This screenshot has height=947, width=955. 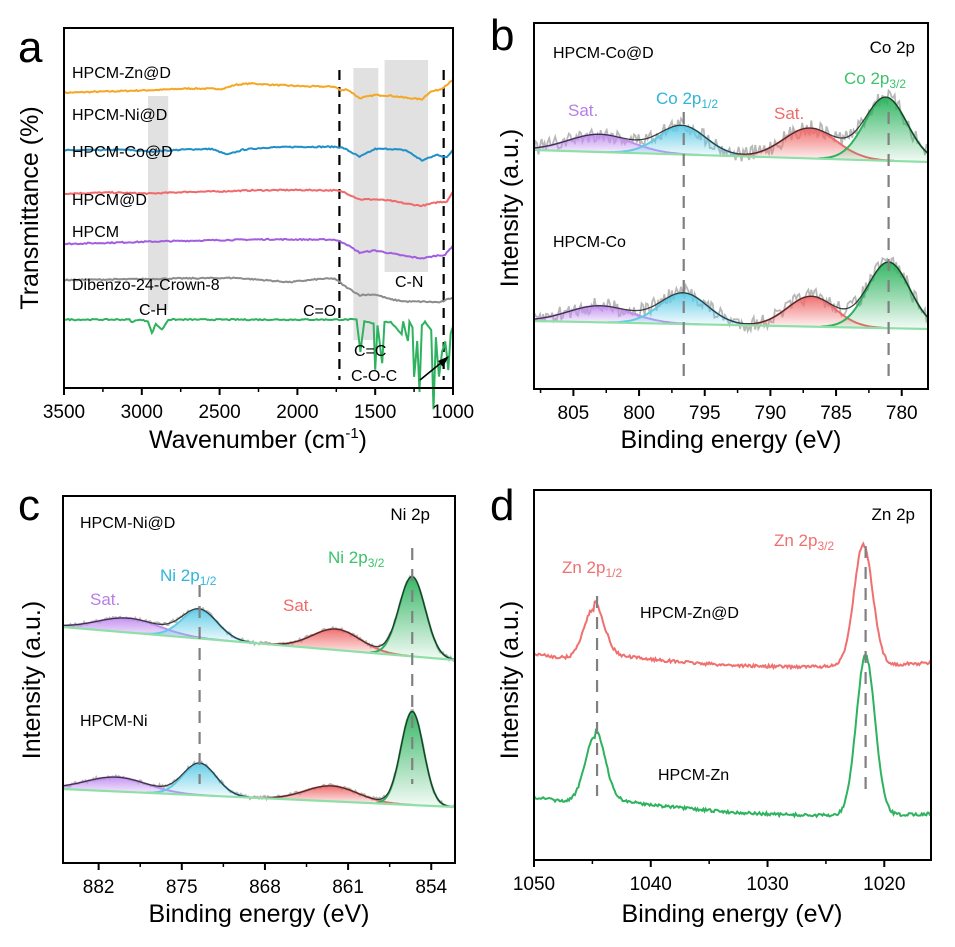 What do you see at coordinates (188, 577) in the screenshot?
I see `peak-label: Ni 2p1/2` at bounding box center [188, 577].